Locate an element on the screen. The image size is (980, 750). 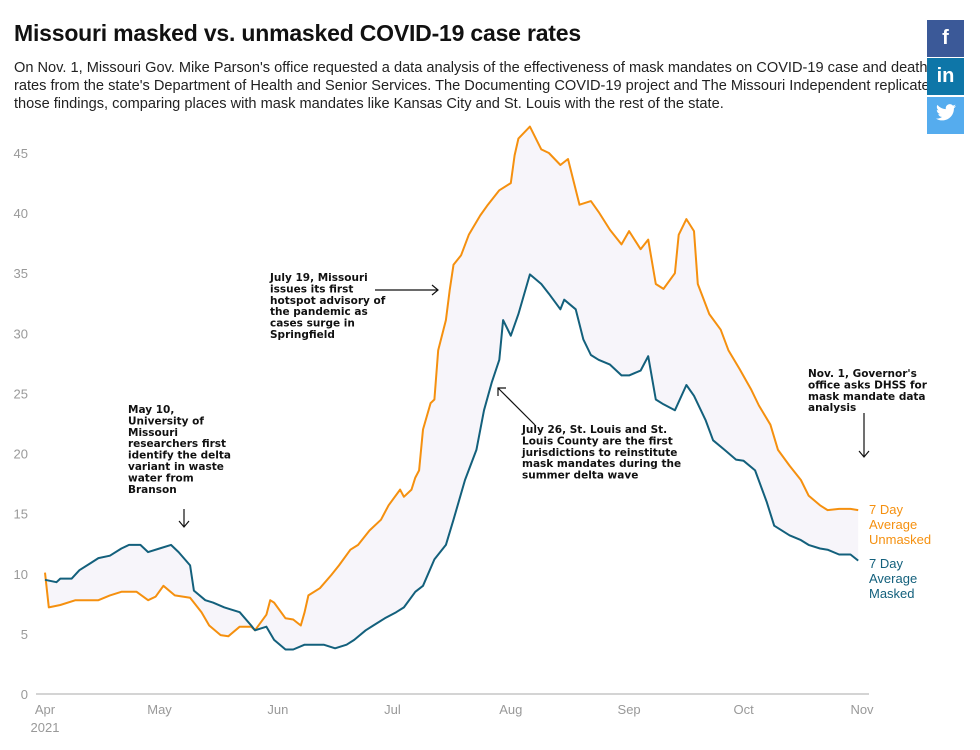
may-10-arrow-icon is located at coordinates (184, 518).